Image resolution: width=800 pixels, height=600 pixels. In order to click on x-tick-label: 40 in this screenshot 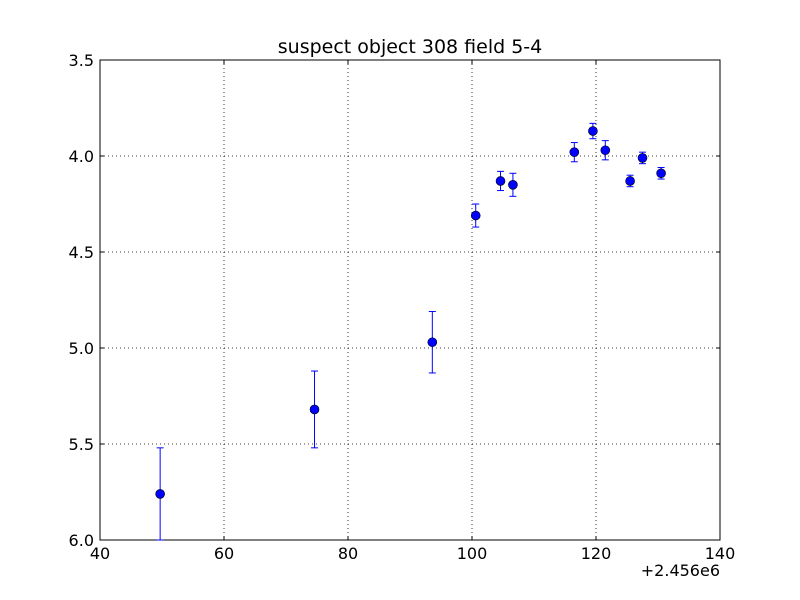, I will do `click(100, 553)`.